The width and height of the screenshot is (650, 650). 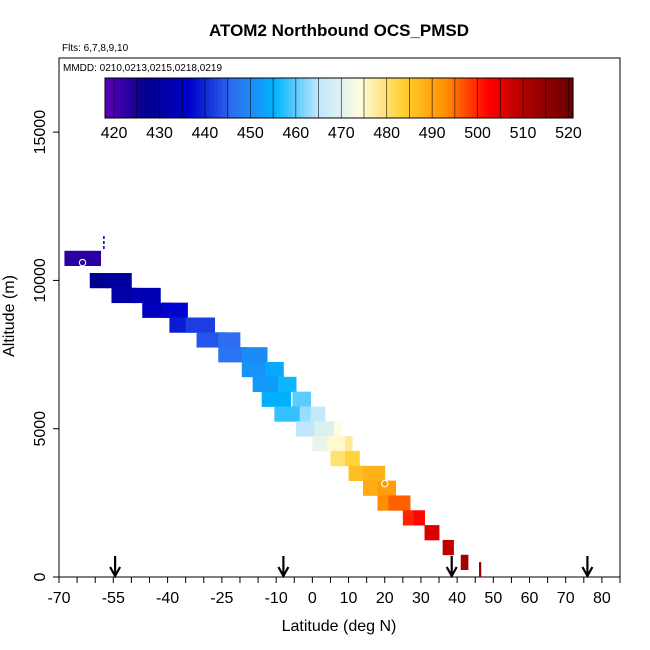 What do you see at coordinates (477, 133) in the screenshot?
I see `colorbar-tick-label: 500` at bounding box center [477, 133].